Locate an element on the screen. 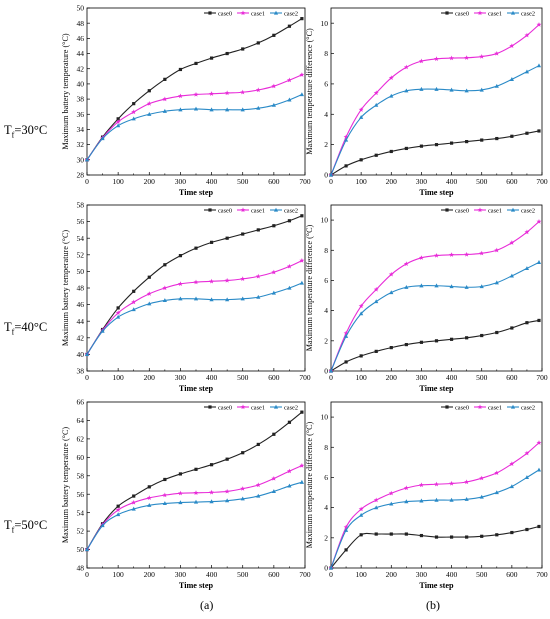  y-tick-label: 10 is located at coordinates (325, 417).